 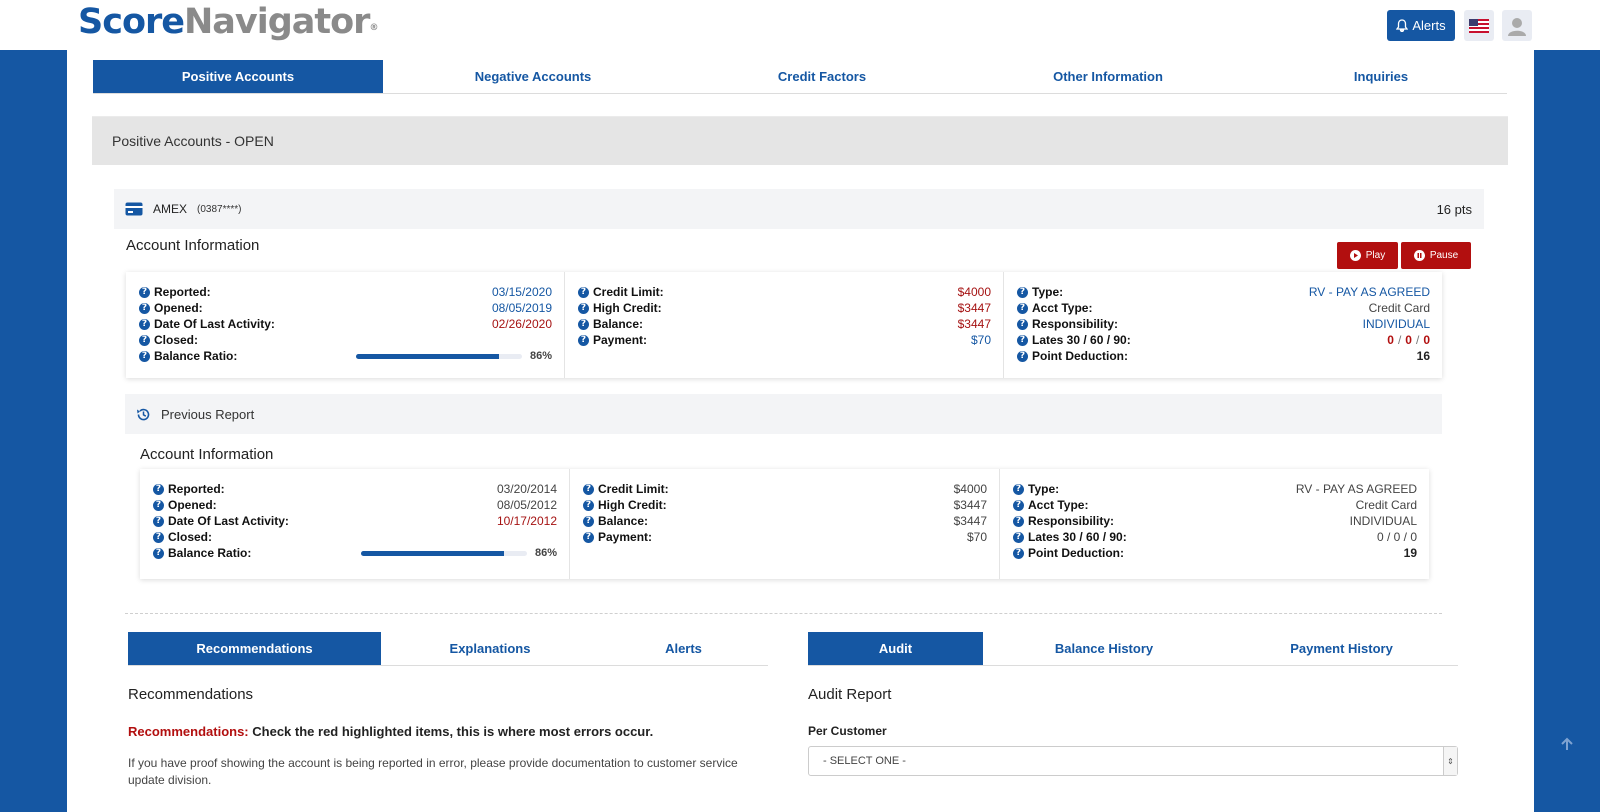 What do you see at coordinates (1369, 292) in the screenshot?
I see `type-value: RV - PAY AS AGREED` at bounding box center [1369, 292].